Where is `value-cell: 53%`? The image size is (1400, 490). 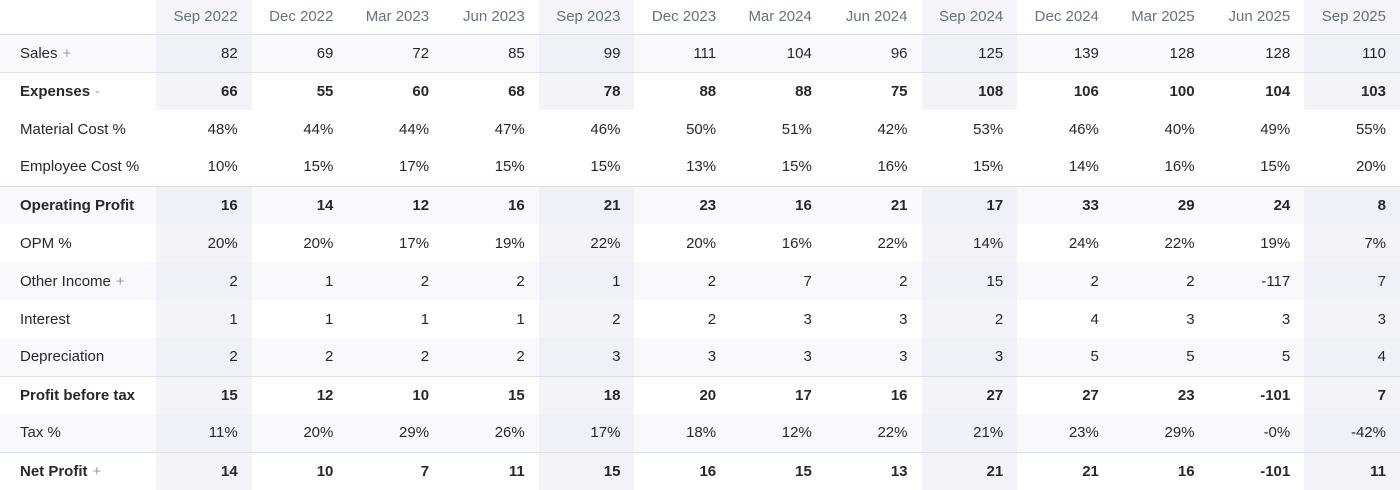
value-cell: 53% is located at coordinates (988, 129).